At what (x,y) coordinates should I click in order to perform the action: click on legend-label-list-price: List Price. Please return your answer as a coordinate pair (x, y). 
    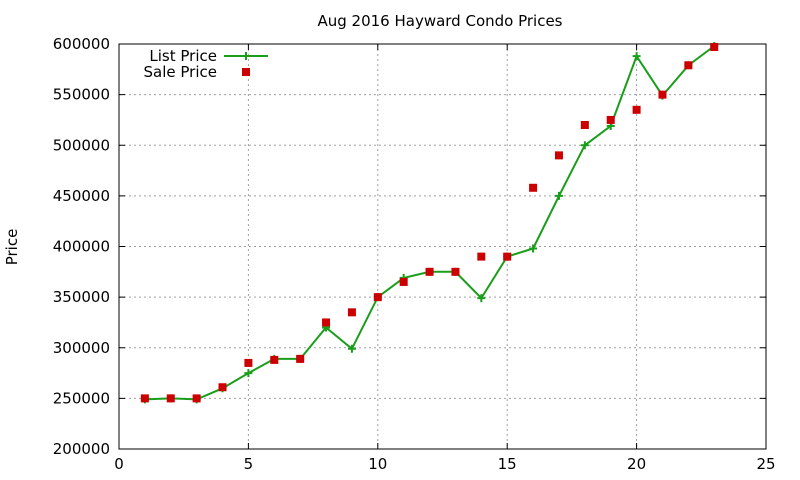
    Looking at the image, I should click on (183, 56).